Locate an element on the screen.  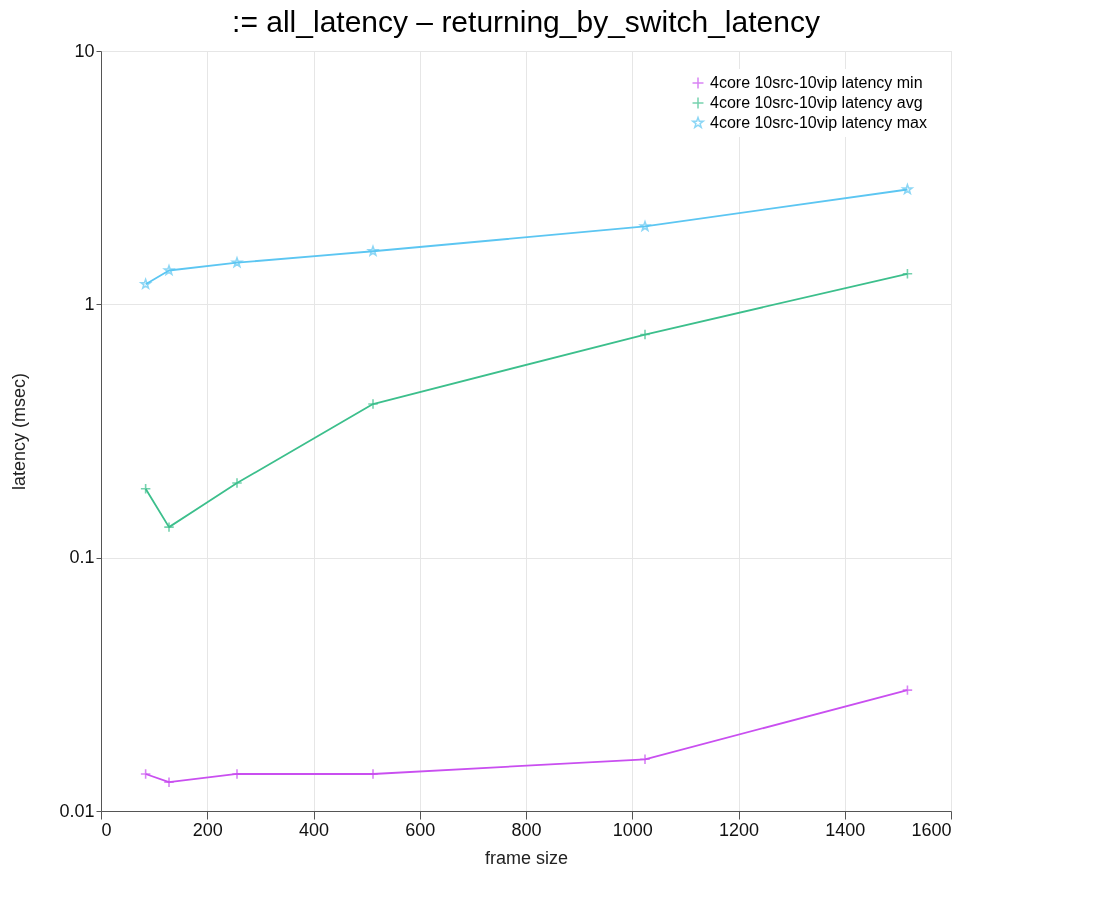
x-tick-label: 1200 is located at coordinates (739, 829).